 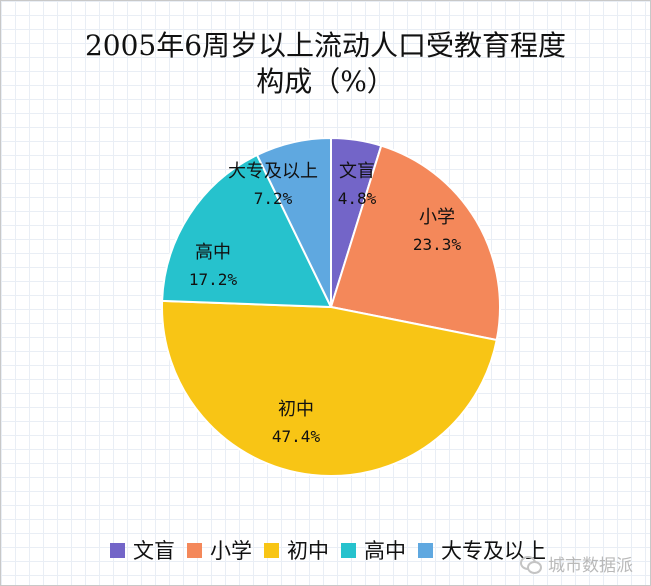 I want to click on legend-item-2: 初中, so click(x=296, y=550).